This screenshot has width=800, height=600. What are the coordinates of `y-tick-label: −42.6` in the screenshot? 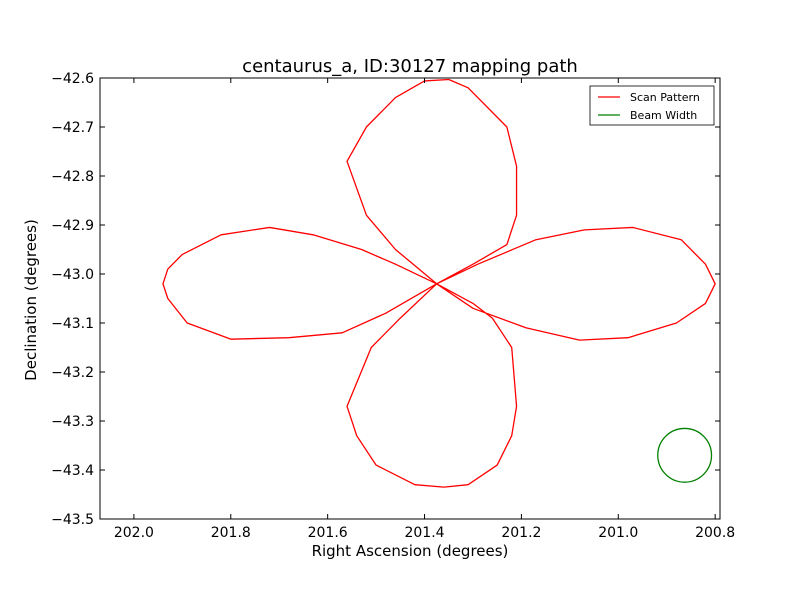 It's located at (72, 79).